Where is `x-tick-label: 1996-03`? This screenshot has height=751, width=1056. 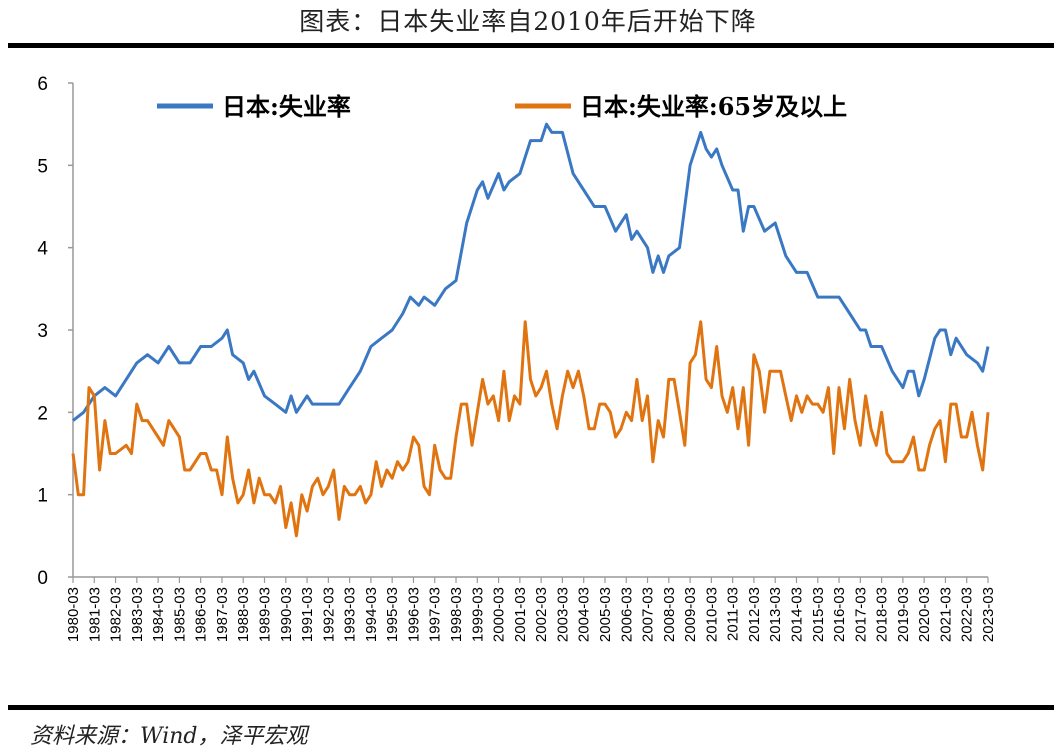
x-tick-label: 1996-03 is located at coordinates (413, 614).